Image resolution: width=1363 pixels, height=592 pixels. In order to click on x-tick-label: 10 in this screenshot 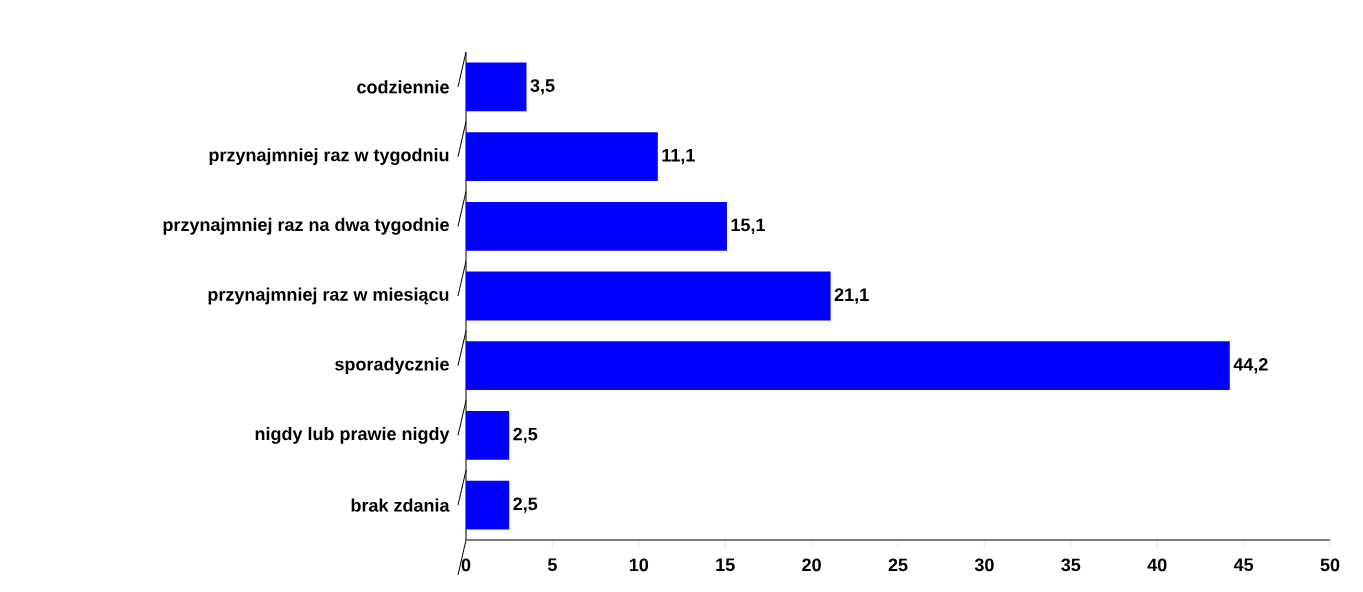, I will do `click(639, 565)`.